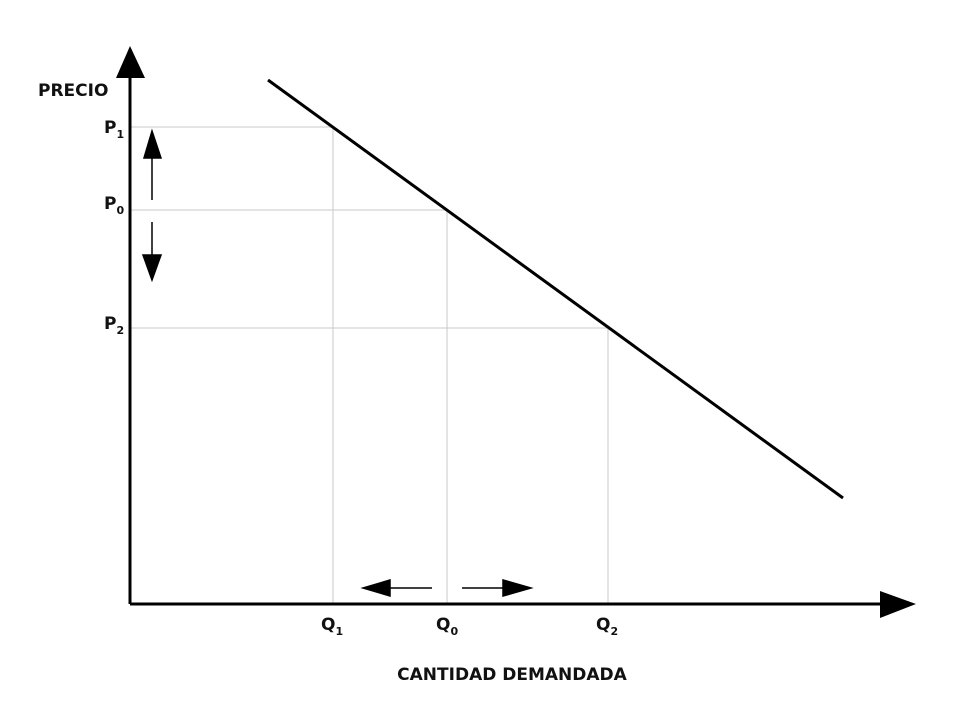  I want to click on quantity-label: Q1, so click(332, 626).